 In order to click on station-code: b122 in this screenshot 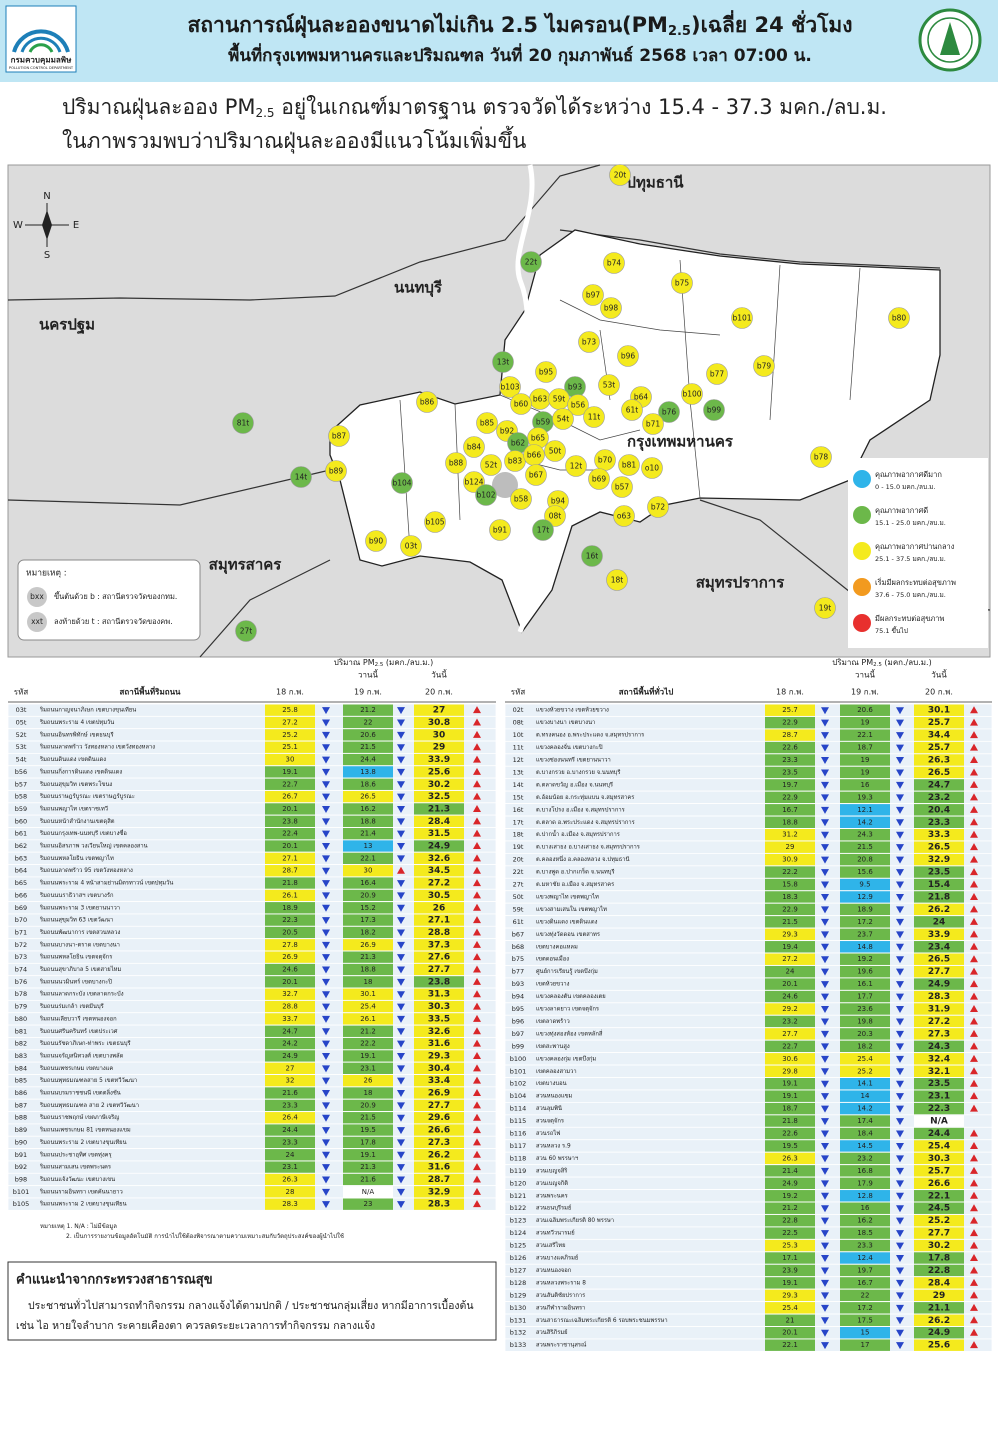, I will do `click(518, 1208)`.